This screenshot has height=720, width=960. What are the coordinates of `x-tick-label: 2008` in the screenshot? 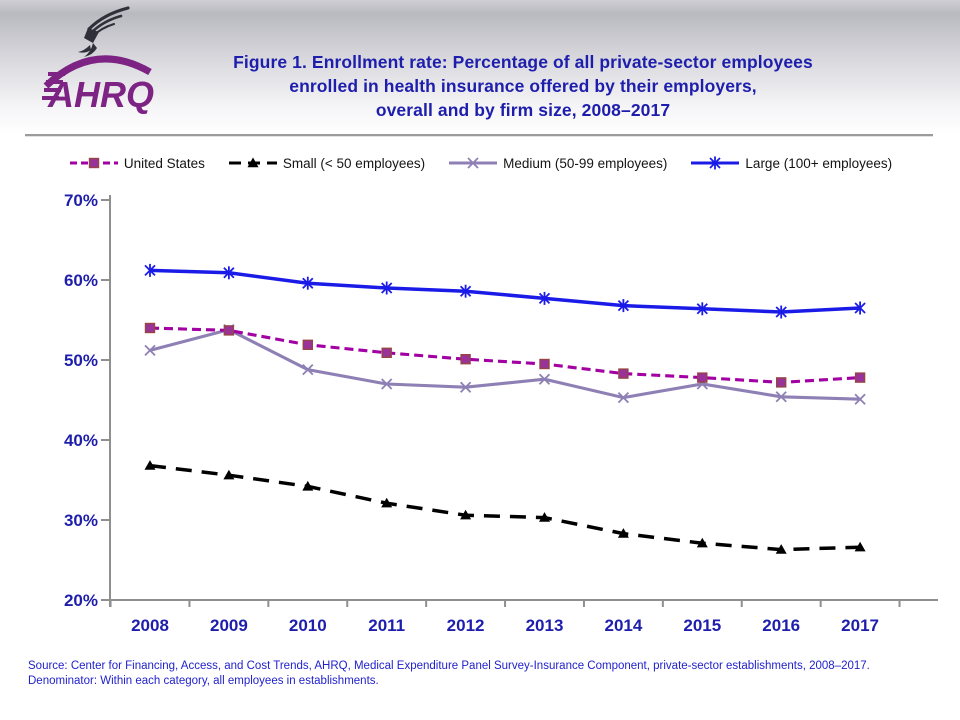 It's located at (150, 625).